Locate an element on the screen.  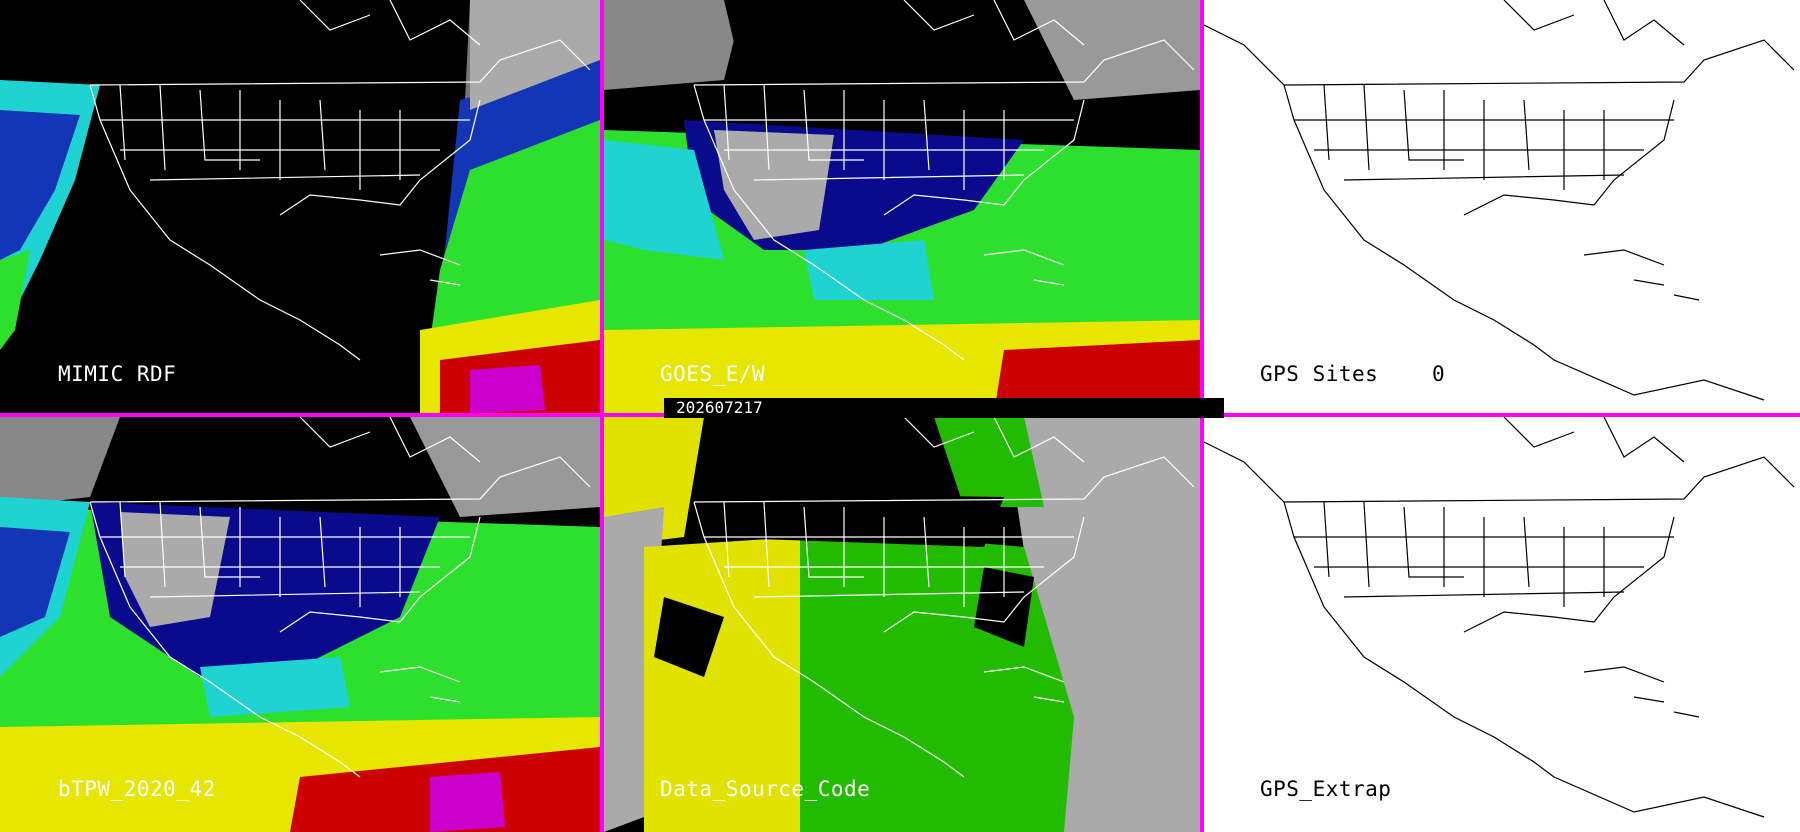
gps-sites-count: 0 is located at coordinates (1438, 374).